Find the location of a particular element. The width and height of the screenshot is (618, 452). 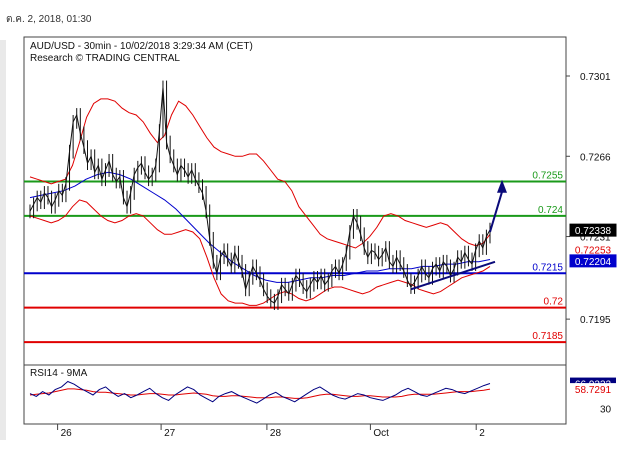

price-tag-label-0: 0.72338 is located at coordinates (593, 231).